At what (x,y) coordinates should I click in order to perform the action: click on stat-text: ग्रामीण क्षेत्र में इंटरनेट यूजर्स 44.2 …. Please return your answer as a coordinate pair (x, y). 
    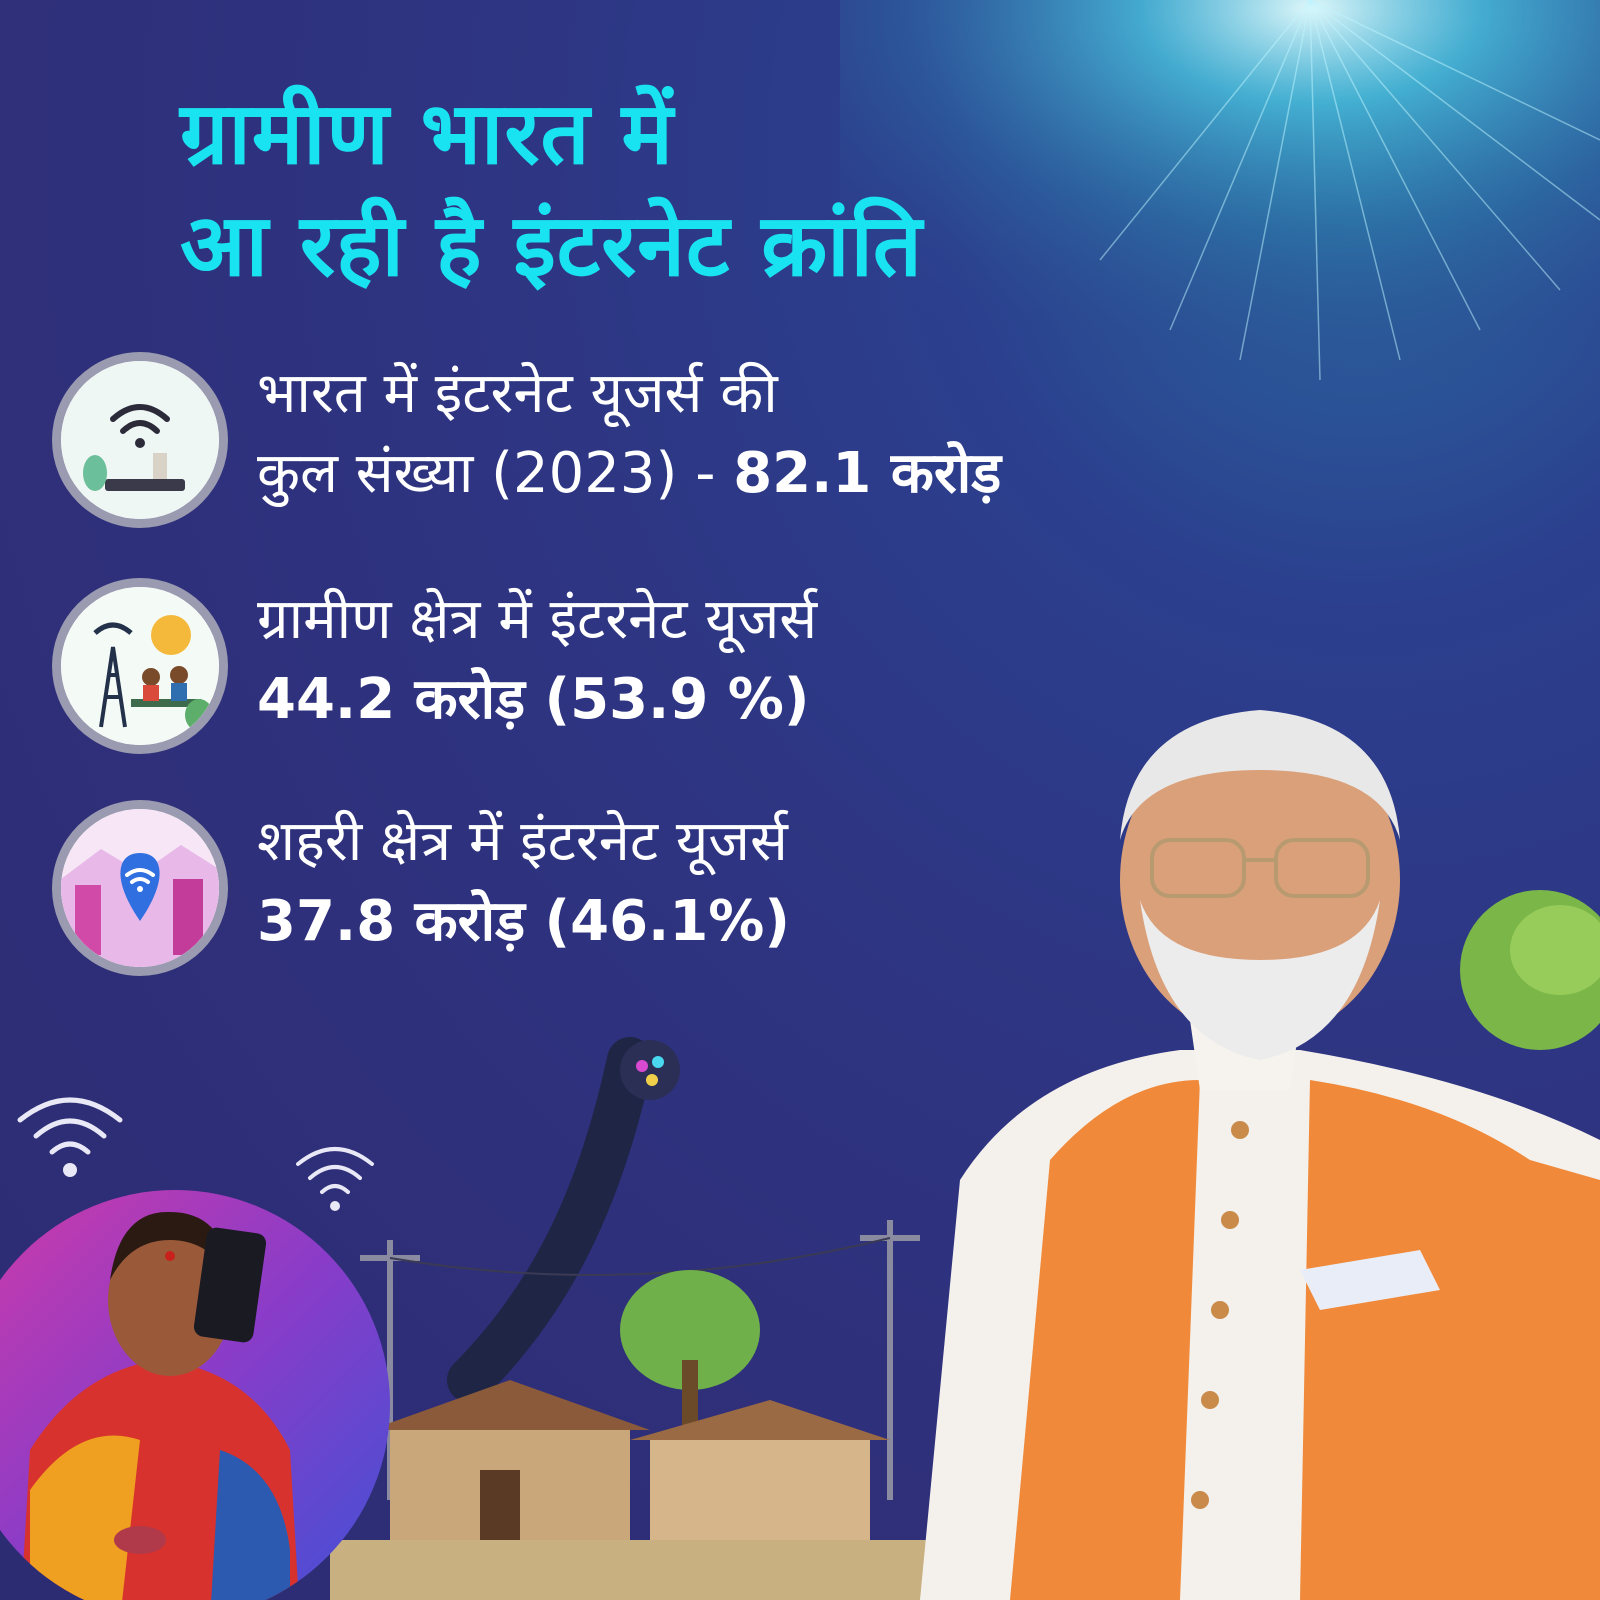
    Looking at the image, I should click on (537, 660).